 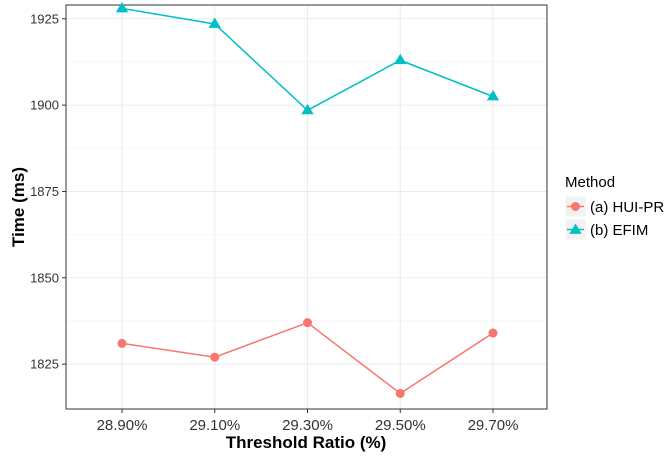 I want to click on legend-item: (b) EFIM, so click(x=606, y=229).